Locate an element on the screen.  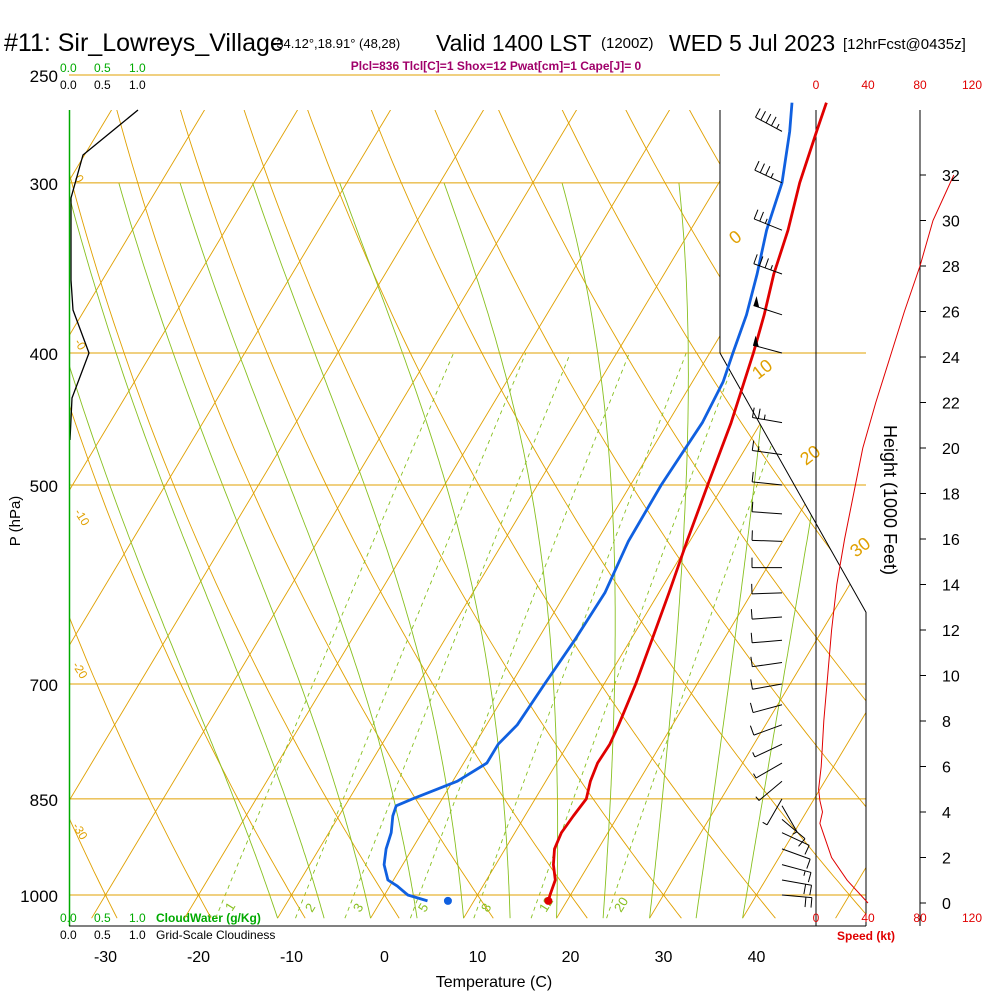
height-tick-label: 32 is located at coordinates (951, 176).